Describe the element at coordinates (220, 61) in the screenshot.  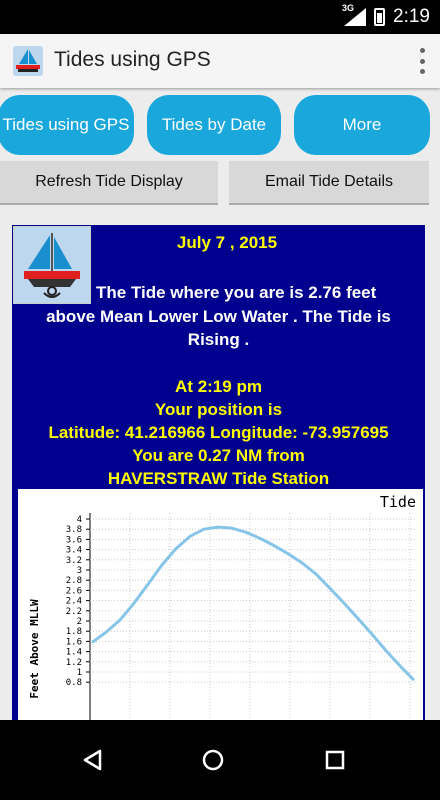
I see `action-bar: Tides using GPS` at that location.